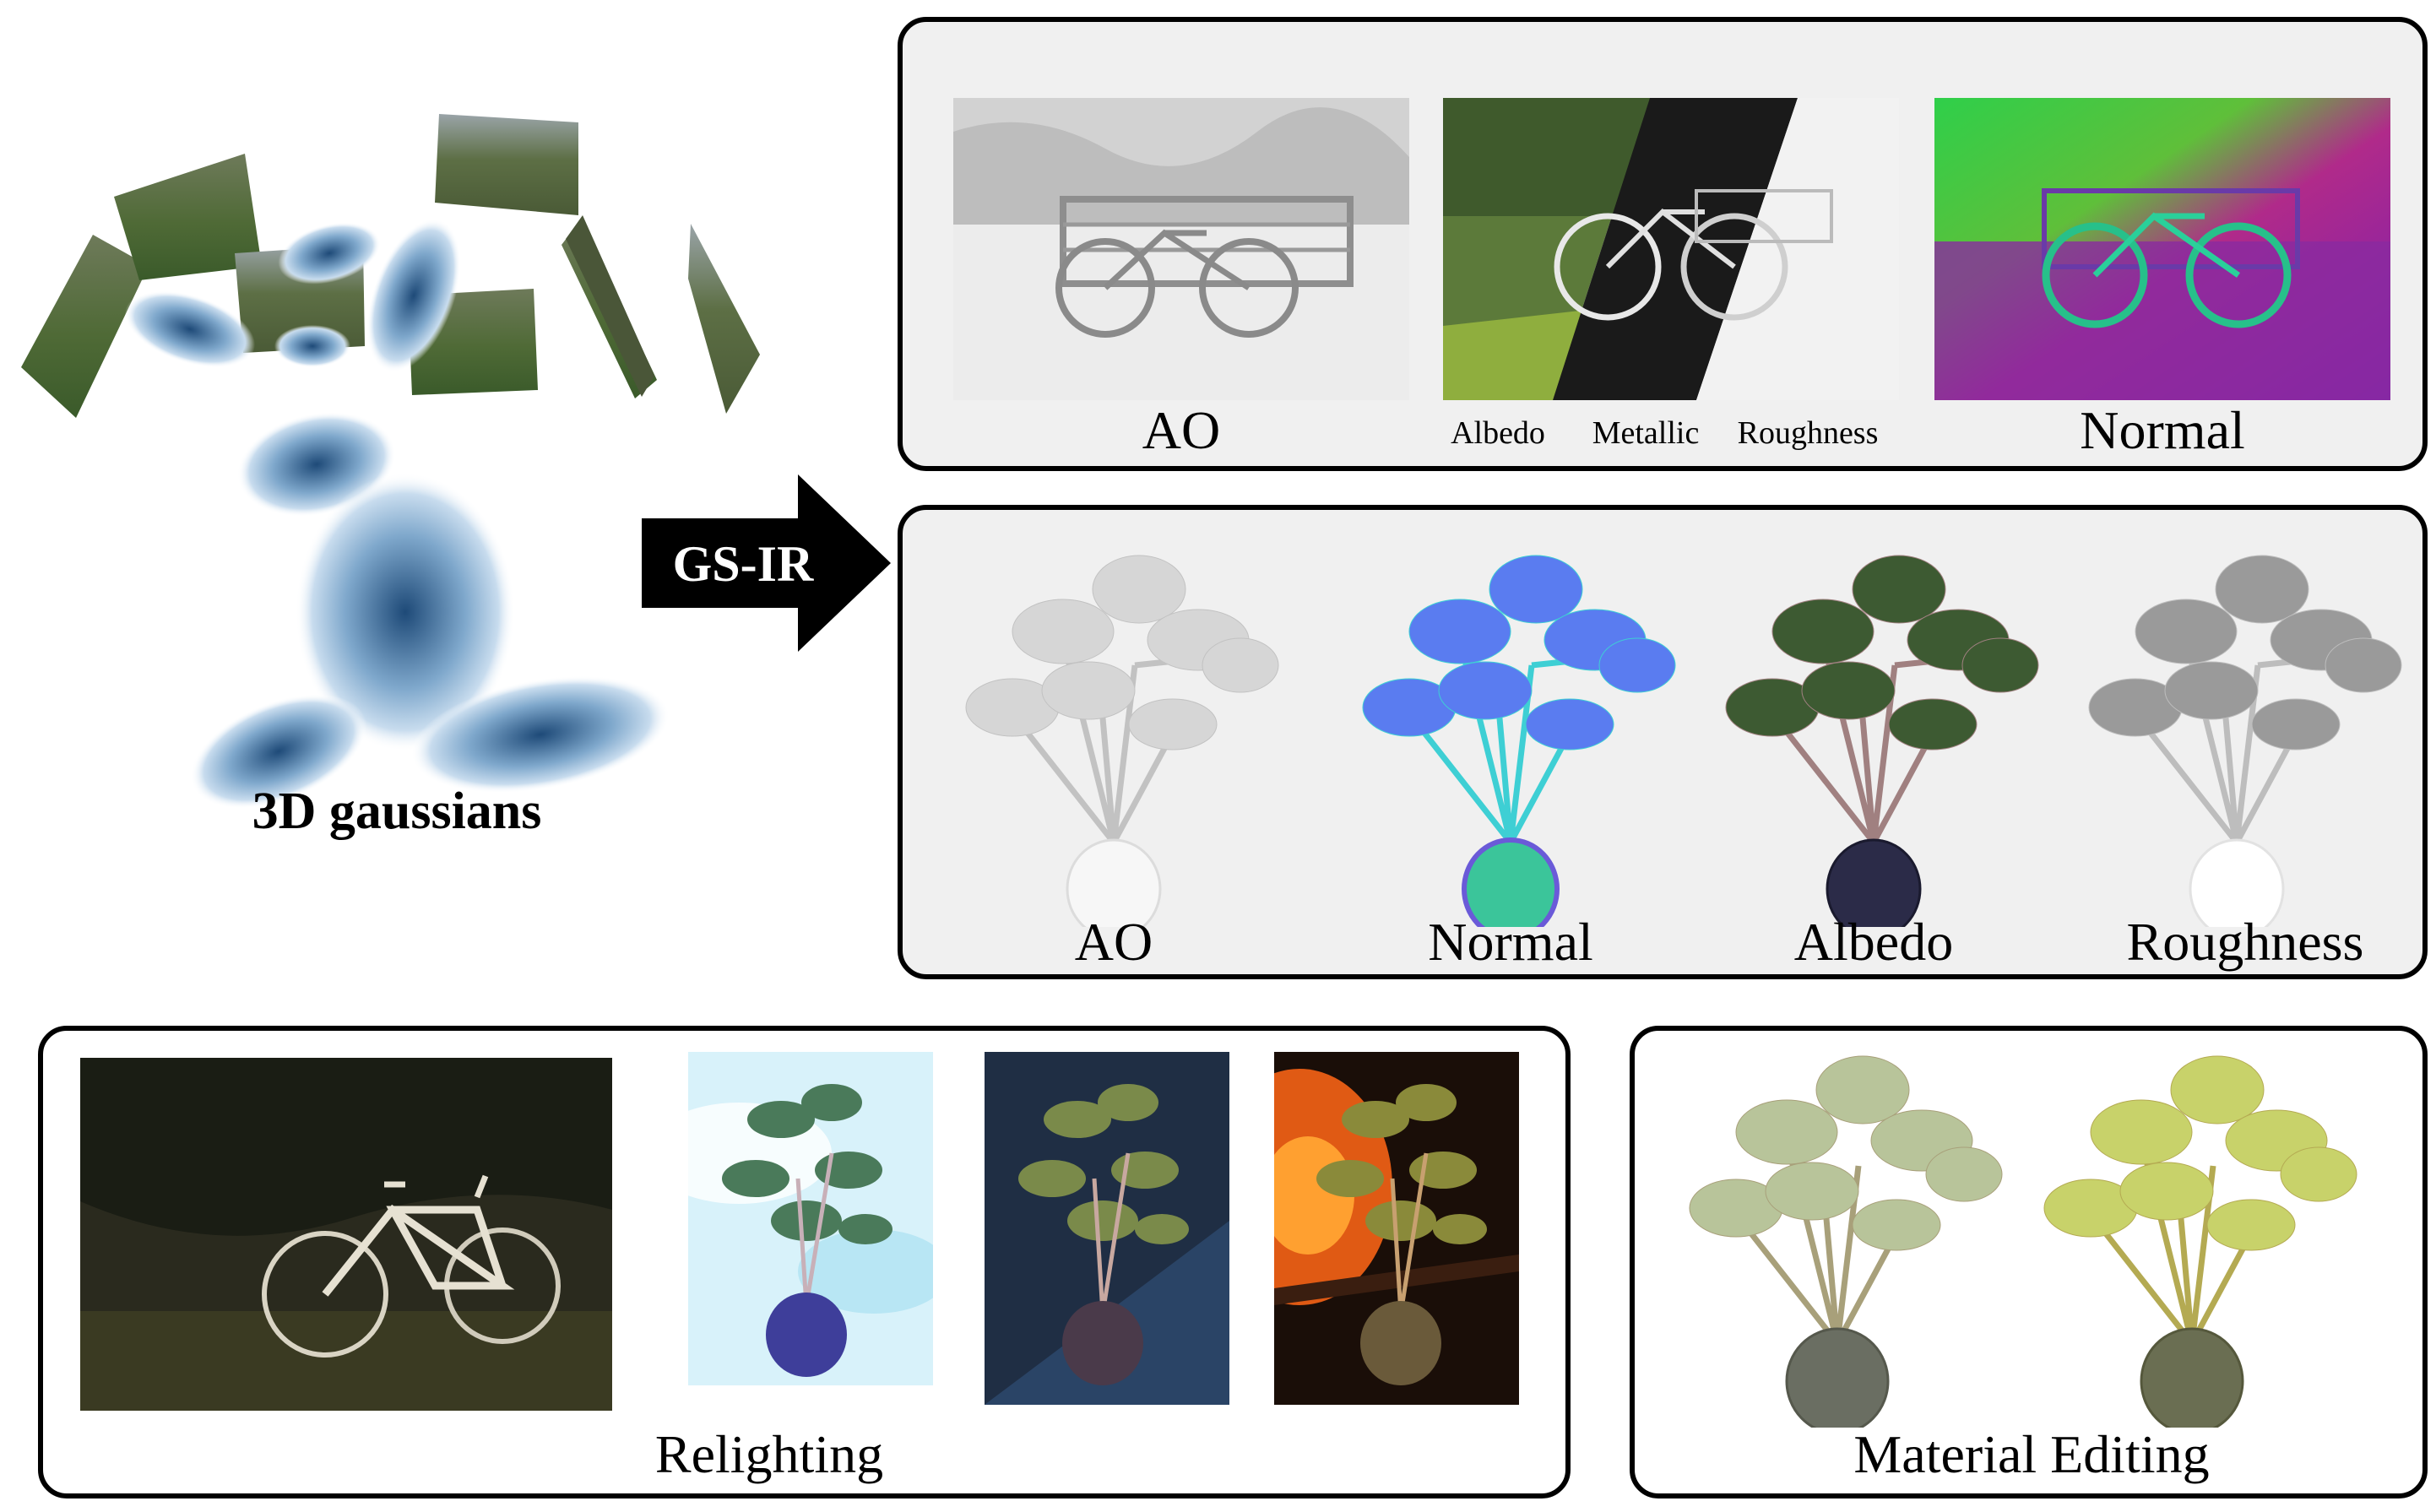  What do you see at coordinates (2245, 942) in the screenshot?
I see `object-roughness-label: Roughness` at bounding box center [2245, 942].